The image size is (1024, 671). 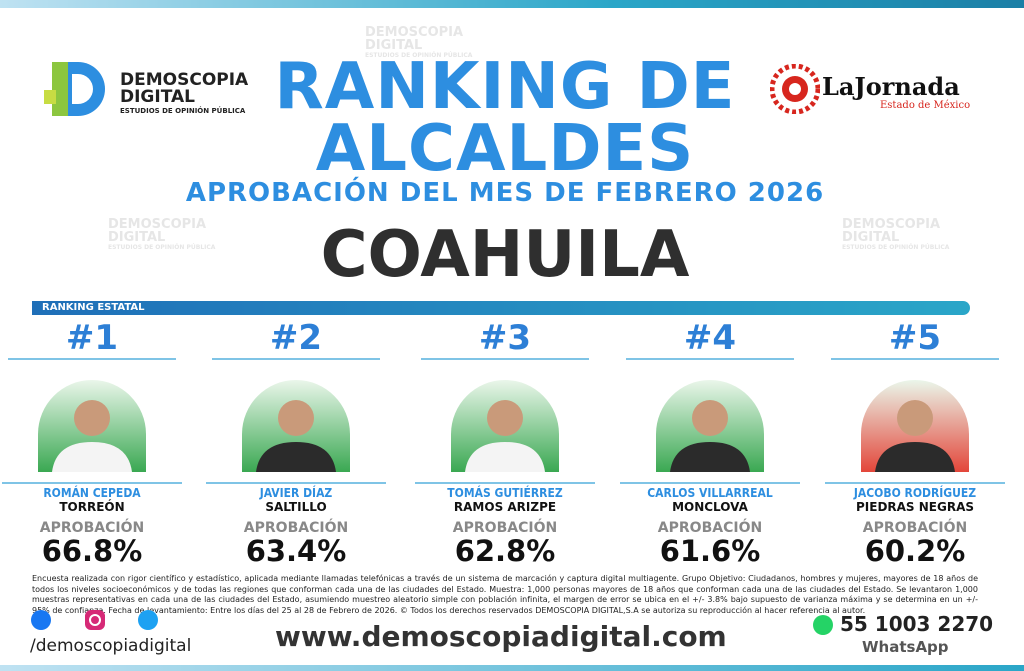 What do you see at coordinates (710, 491) in the screenshot?
I see `candidate-name: CARLOS VILLARREAL` at bounding box center [710, 491].